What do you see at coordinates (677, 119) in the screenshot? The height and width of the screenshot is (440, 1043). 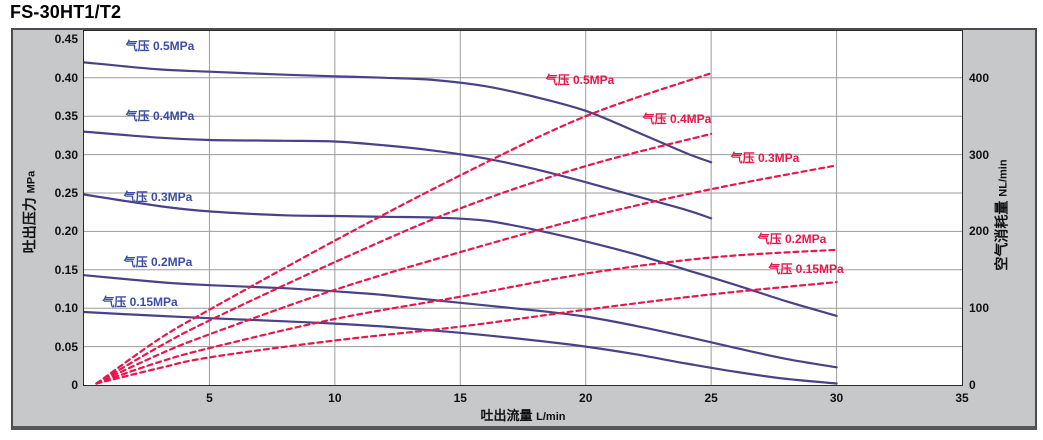 I see `air-consumption-curve-label: 气压 0.4MPa` at bounding box center [677, 119].